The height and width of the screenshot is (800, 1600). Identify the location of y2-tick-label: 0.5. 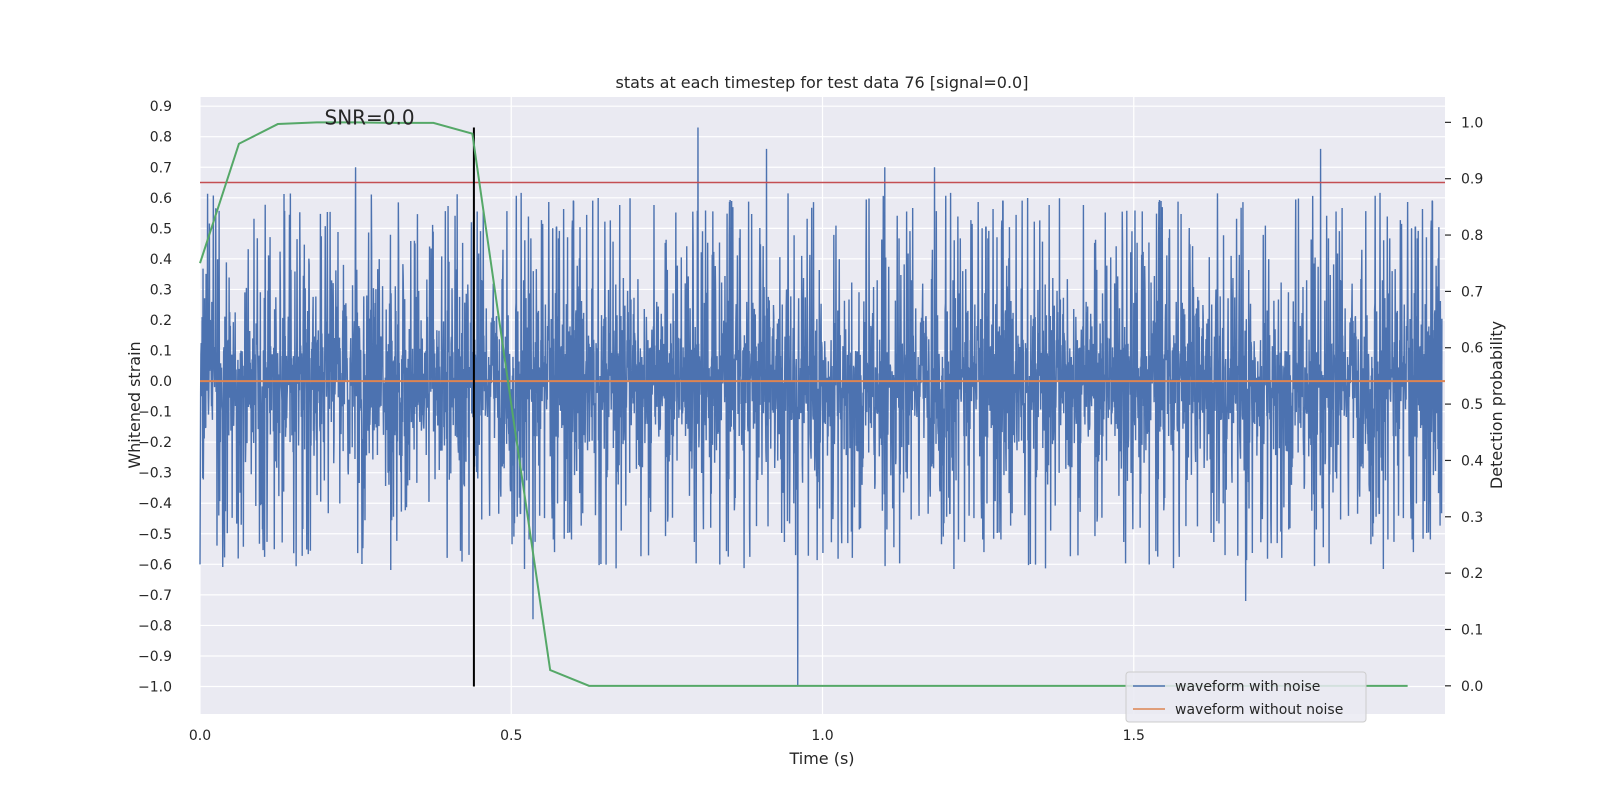
(1472, 405).